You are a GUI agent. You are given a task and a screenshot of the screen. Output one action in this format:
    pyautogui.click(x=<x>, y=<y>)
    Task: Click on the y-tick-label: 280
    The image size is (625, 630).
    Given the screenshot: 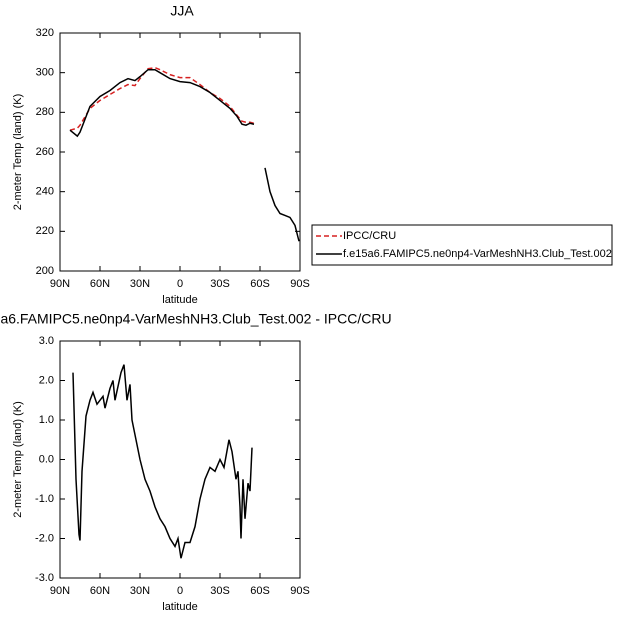 What is the action you would take?
    pyautogui.click(x=45, y=112)
    